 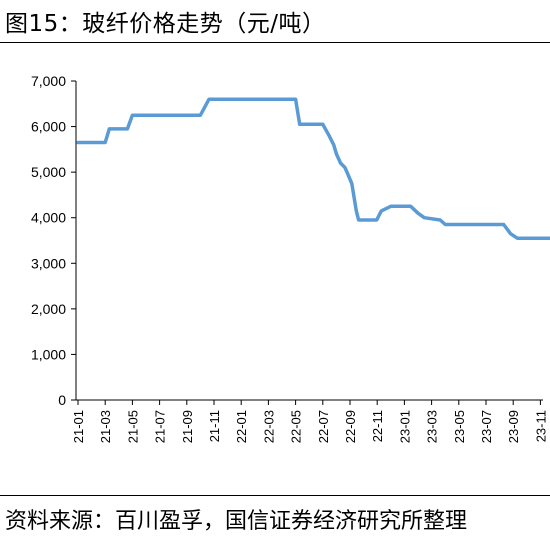 I want to click on source-note: 资料来源：百川盈孚，国信证券经济研究所整理, so click(x=236, y=521).